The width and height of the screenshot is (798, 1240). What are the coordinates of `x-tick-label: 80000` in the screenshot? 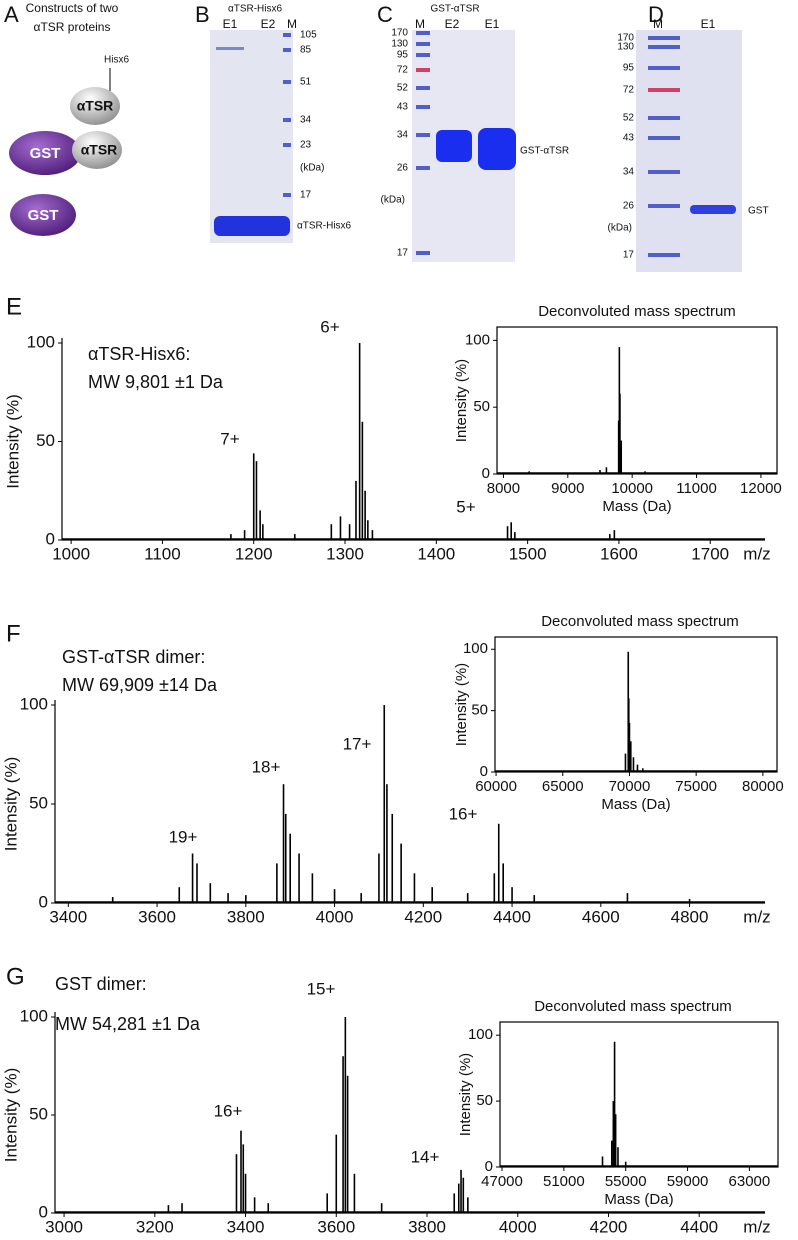 It's located at (763, 786).